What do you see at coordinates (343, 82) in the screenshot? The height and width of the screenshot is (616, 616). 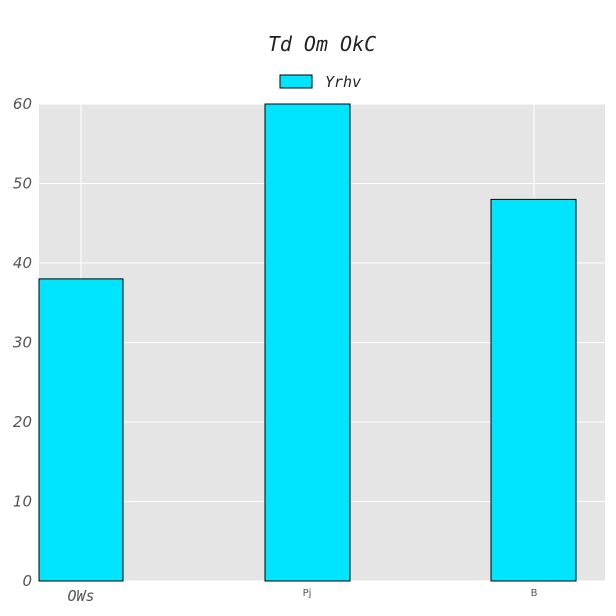 I see `legend-label: Yrhv` at bounding box center [343, 82].